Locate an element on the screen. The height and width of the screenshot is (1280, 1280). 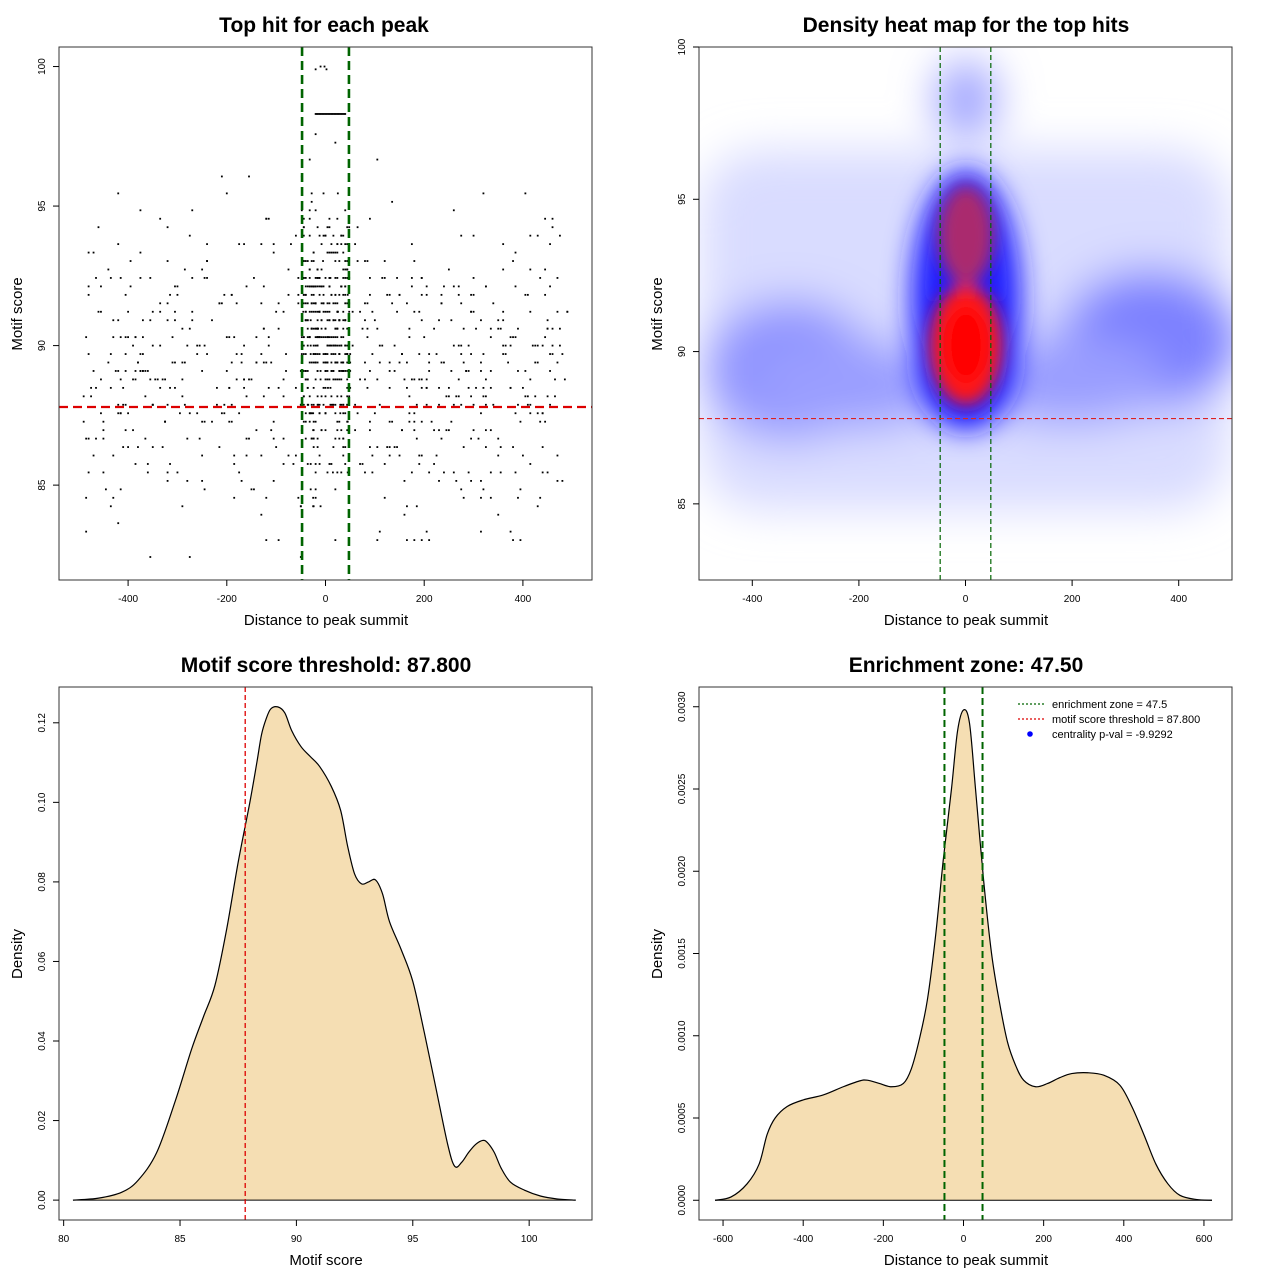
y-tick-label: 0.0020 is located at coordinates (682, 871).